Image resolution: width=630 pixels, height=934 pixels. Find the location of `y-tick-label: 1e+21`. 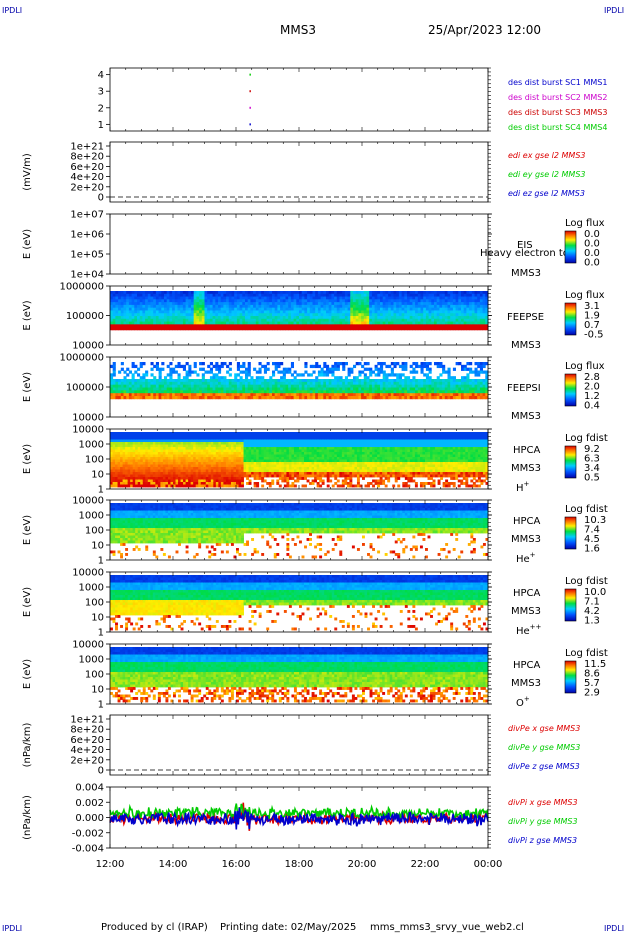

y-tick-label: 1e+21 is located at coordinates (87, 147).